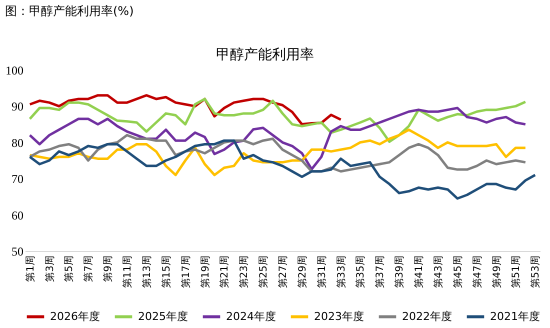 Image resolution: width=550 pixels, height=328 pixels. I want to click on x-tick-label: 第15周, so click(166, 272).